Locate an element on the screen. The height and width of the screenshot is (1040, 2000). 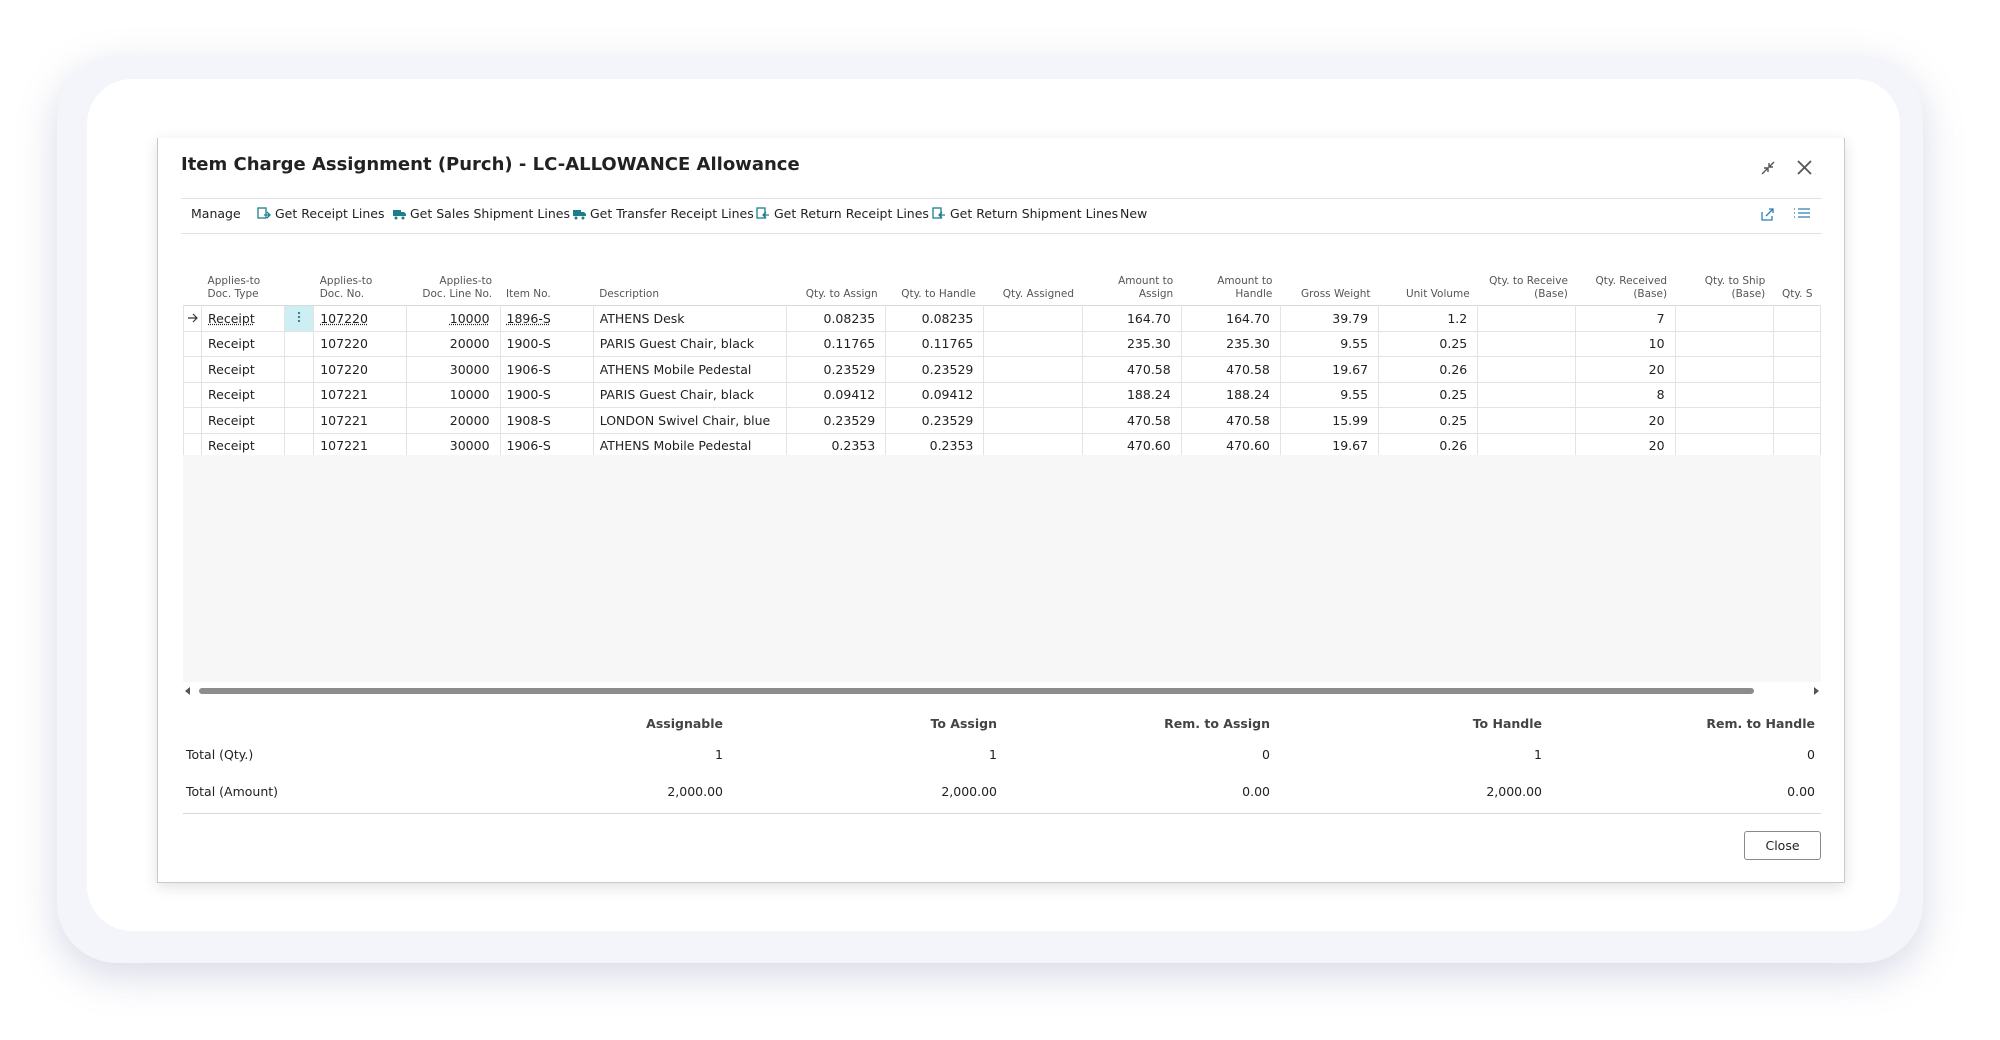
cell: 20000 is located at coordinates (453, 343).